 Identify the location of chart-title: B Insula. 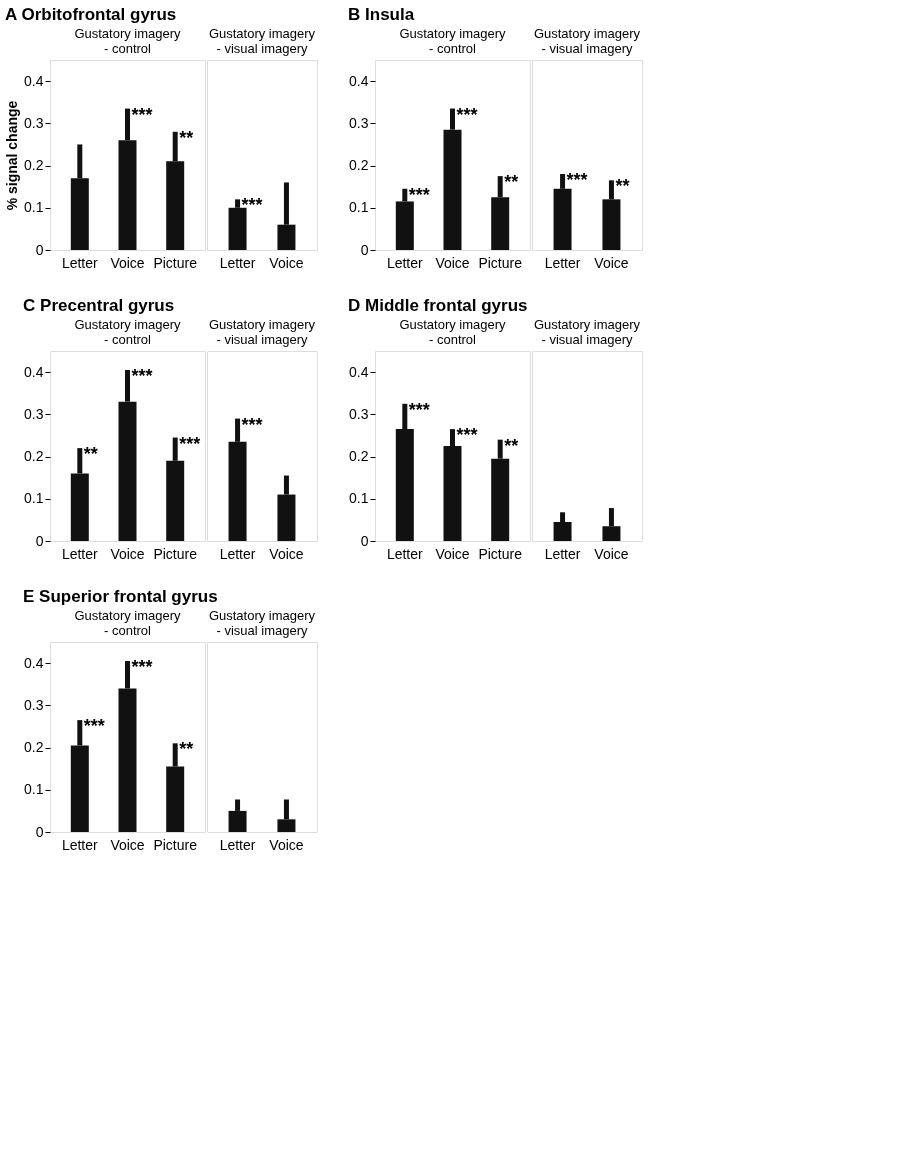
(381, 14).